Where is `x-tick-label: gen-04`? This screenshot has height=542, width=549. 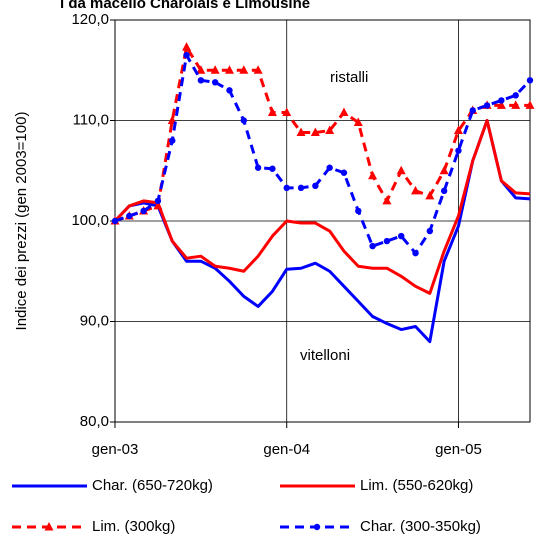 x-tick-label: gen-04 is located at coordinates (286, 449).